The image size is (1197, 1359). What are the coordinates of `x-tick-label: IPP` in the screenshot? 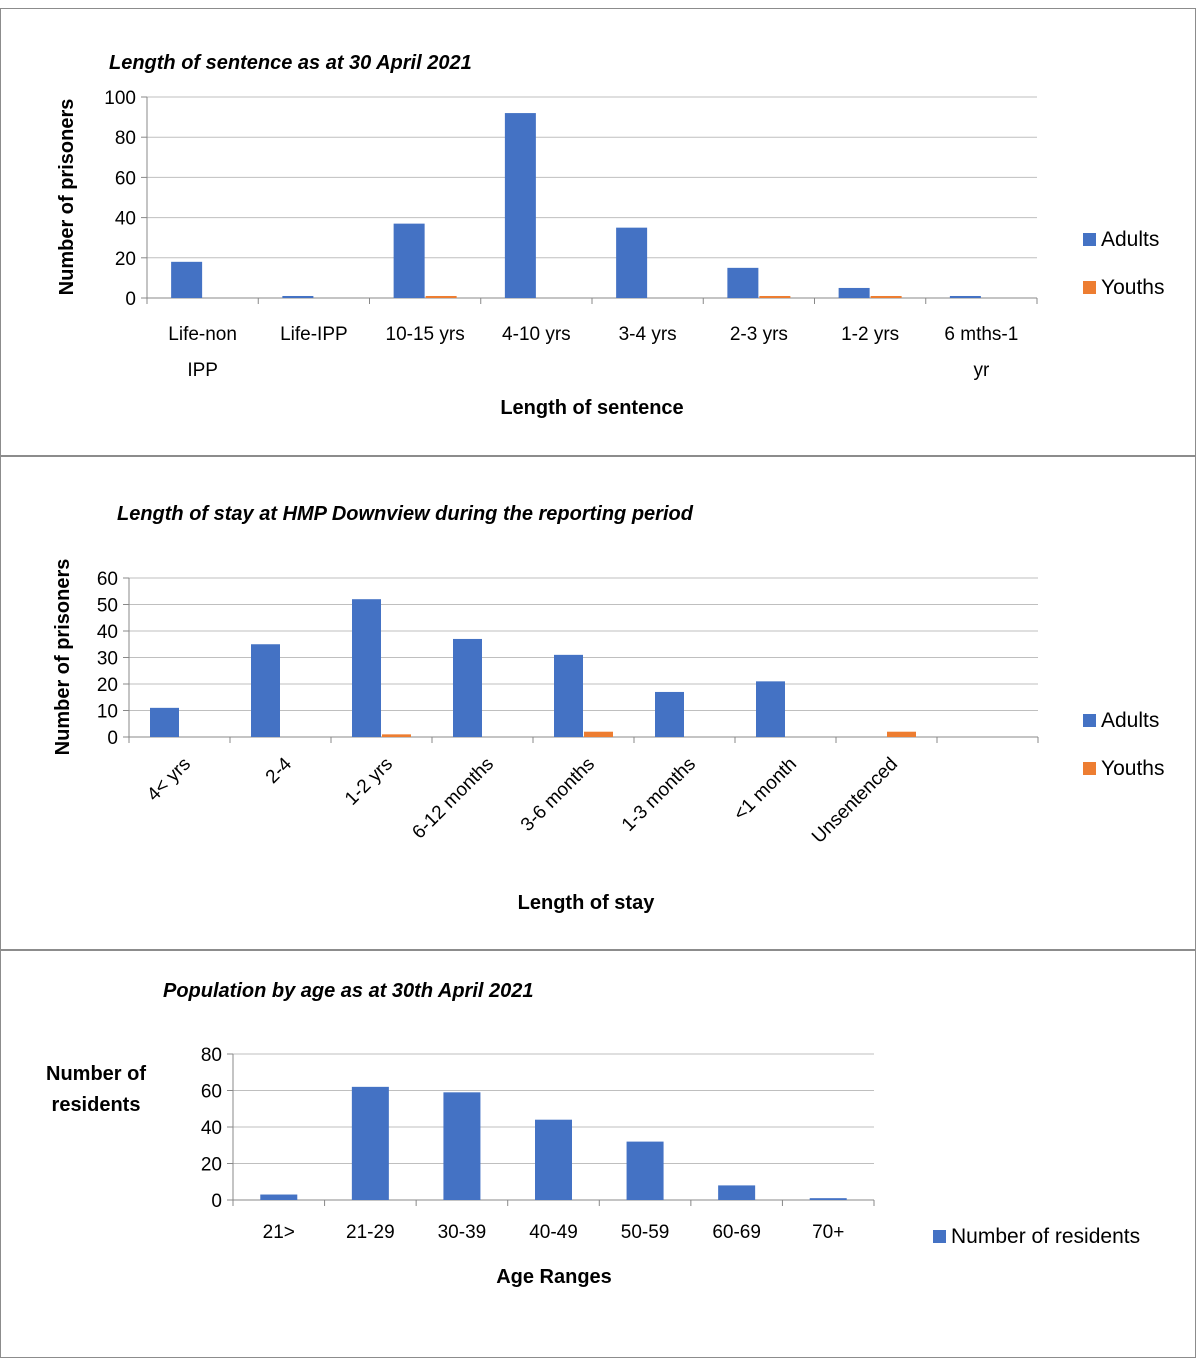 It's located at (202, 370).